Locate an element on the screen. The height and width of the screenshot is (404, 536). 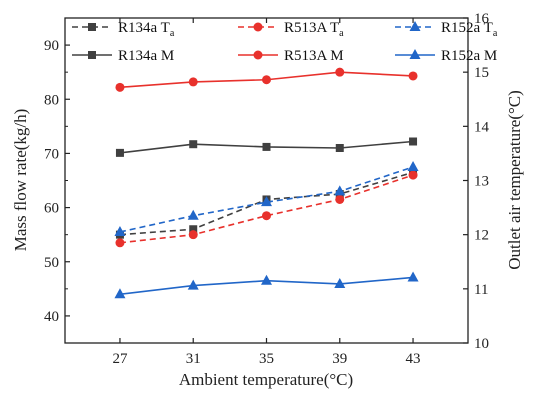
legend-item: R134a M is located at coordinates (123, 56).